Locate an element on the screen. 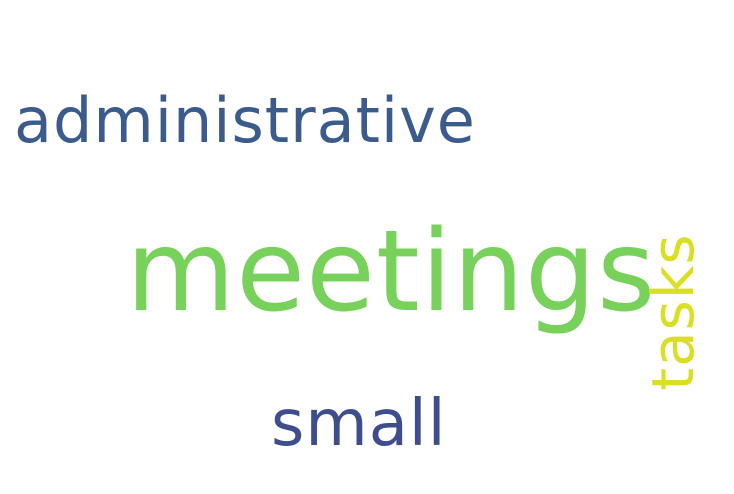 The height and width of the screenshot is (494, 734). word-small: small is located at coordinates (359, 424).